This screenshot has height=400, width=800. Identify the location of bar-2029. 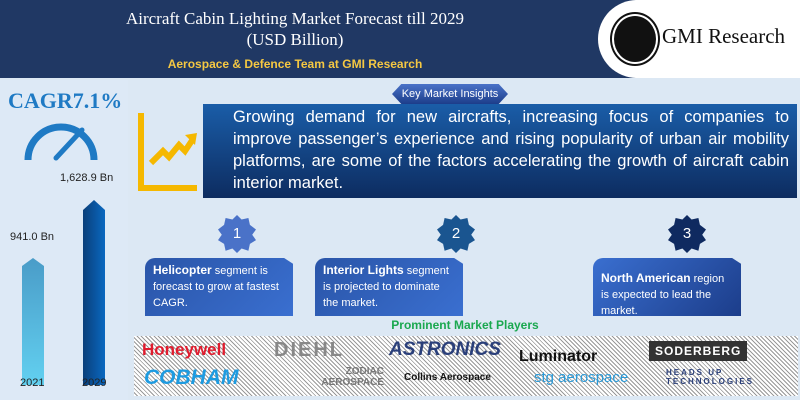
(94, 292).